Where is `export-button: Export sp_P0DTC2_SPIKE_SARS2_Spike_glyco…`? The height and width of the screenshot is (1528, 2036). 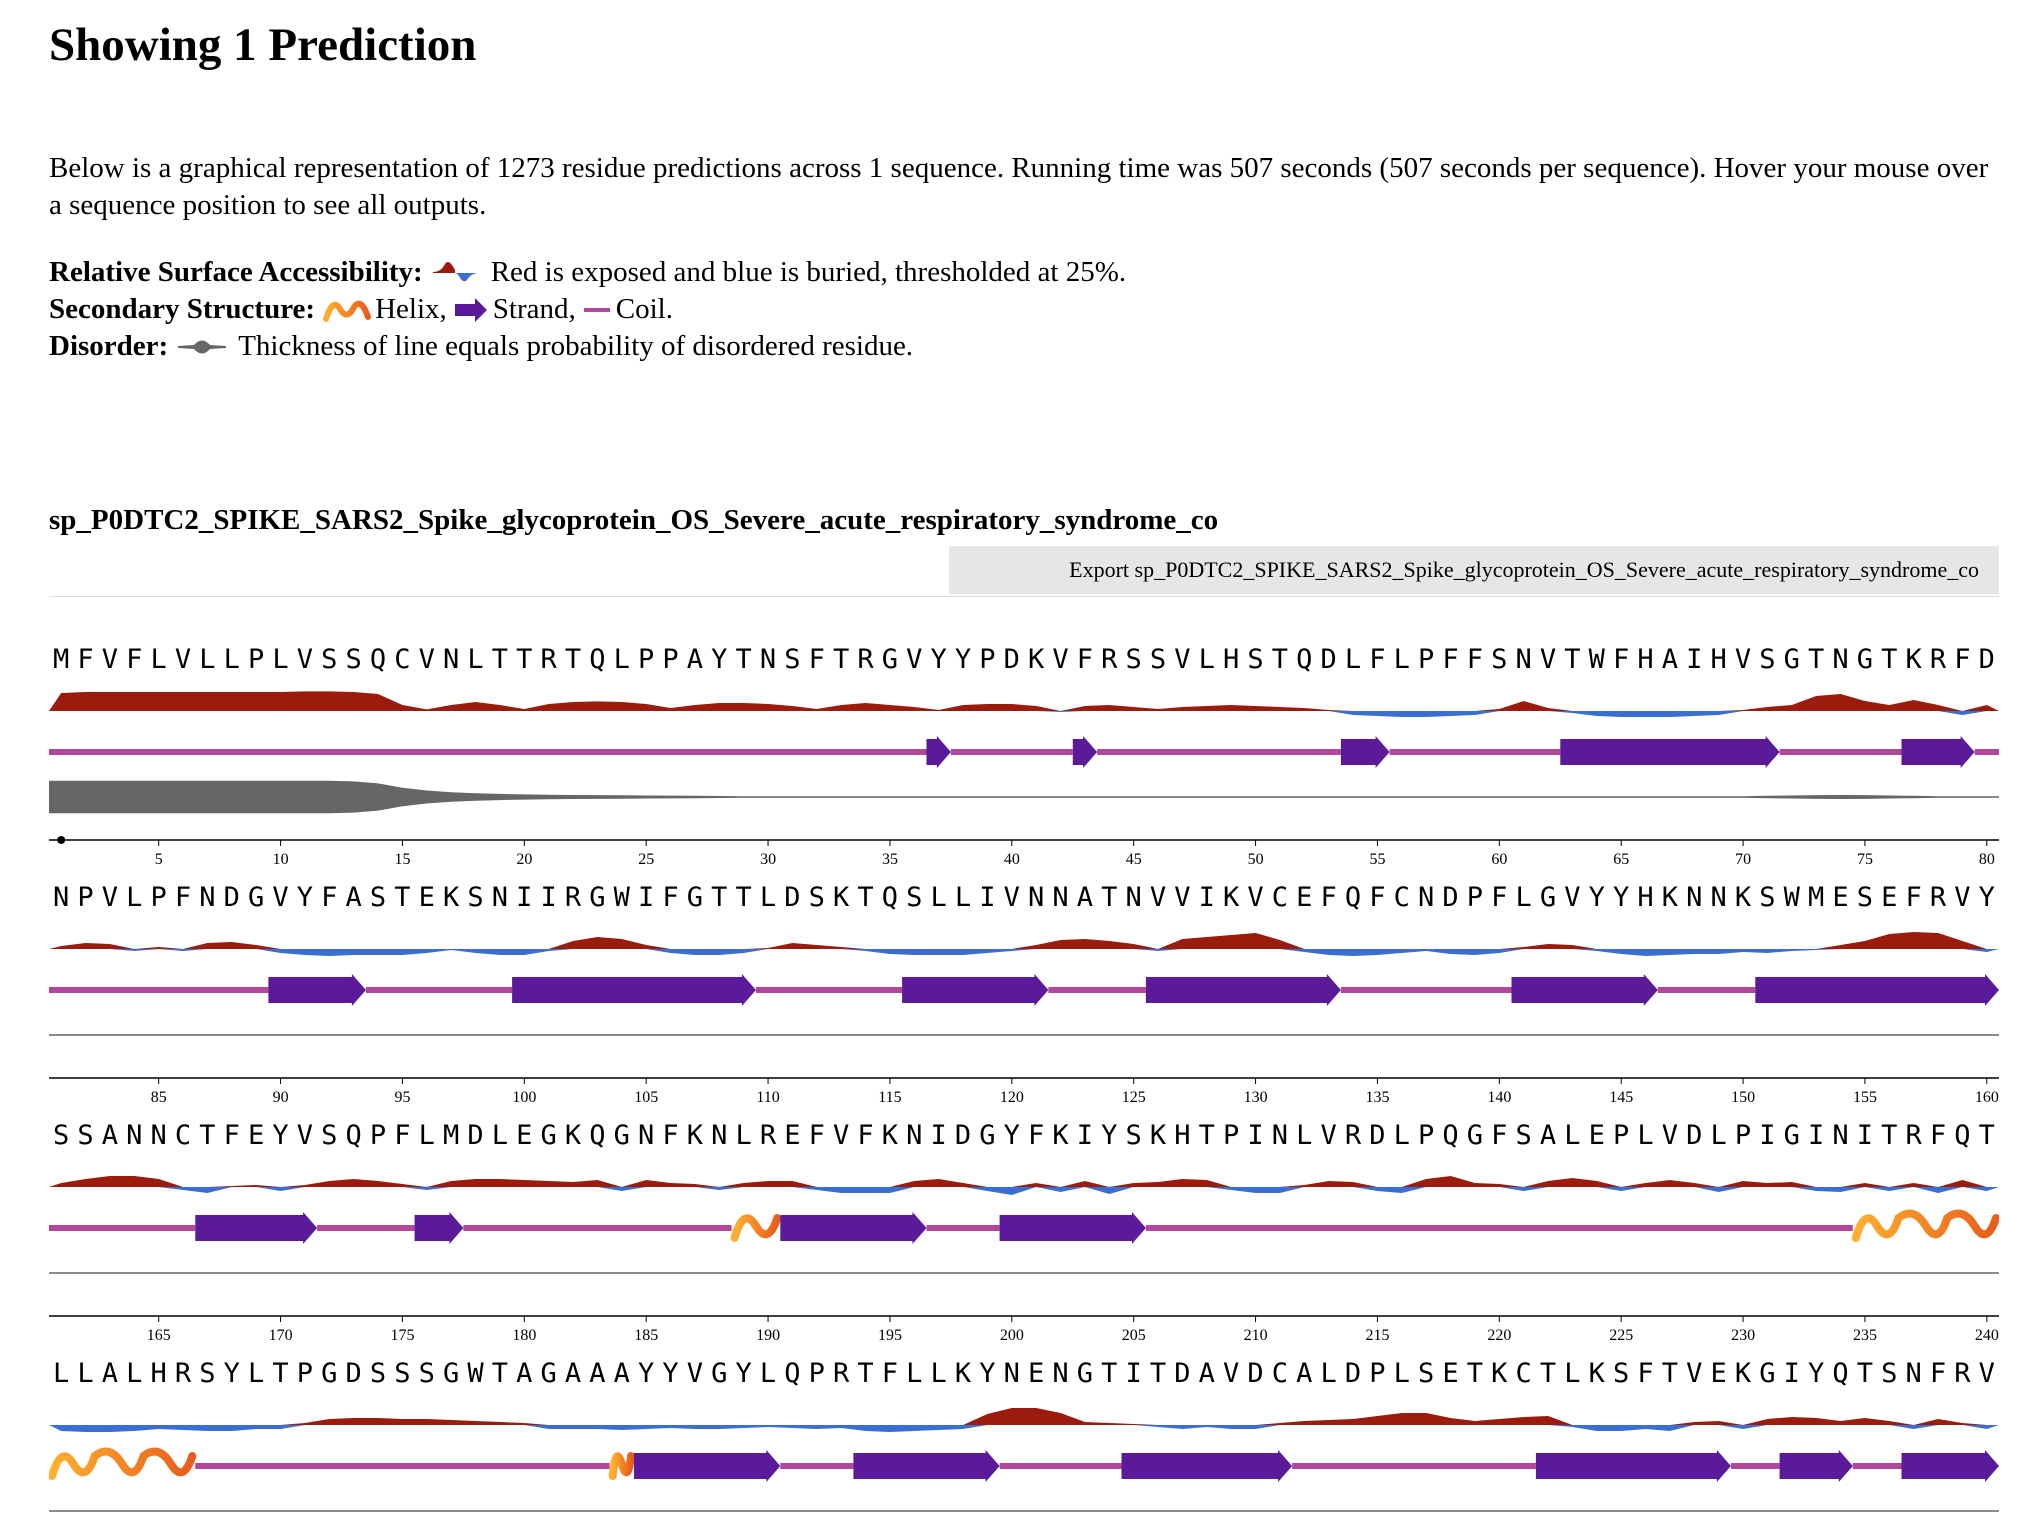 export-button: Export sp_P0DTC2_SPIKE_SARS2_Spike_glyco… is located at coordinates (1474, 570).